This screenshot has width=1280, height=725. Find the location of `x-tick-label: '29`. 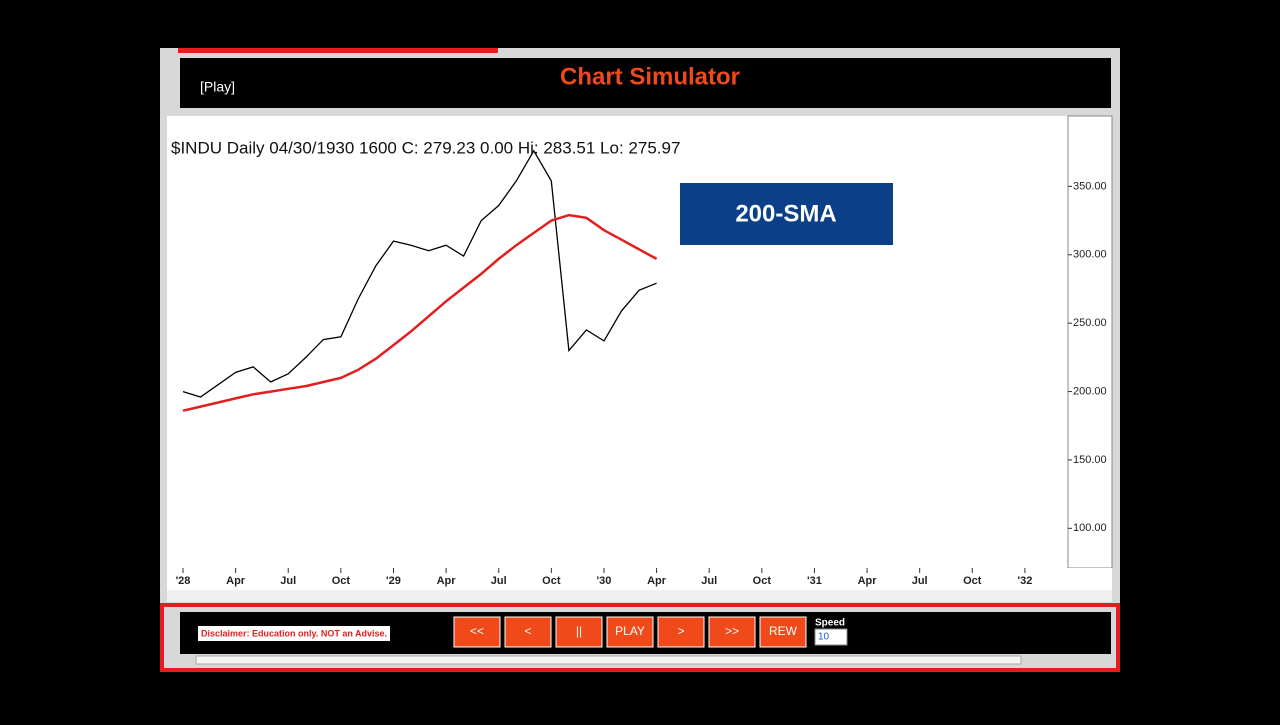

x-tick-label: '29 is located at coordinates (393, 581).